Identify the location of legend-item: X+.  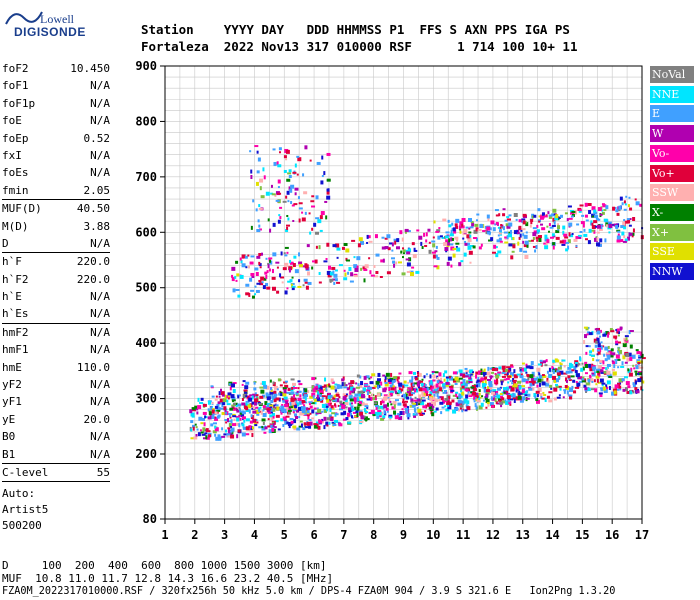
(672, 232).